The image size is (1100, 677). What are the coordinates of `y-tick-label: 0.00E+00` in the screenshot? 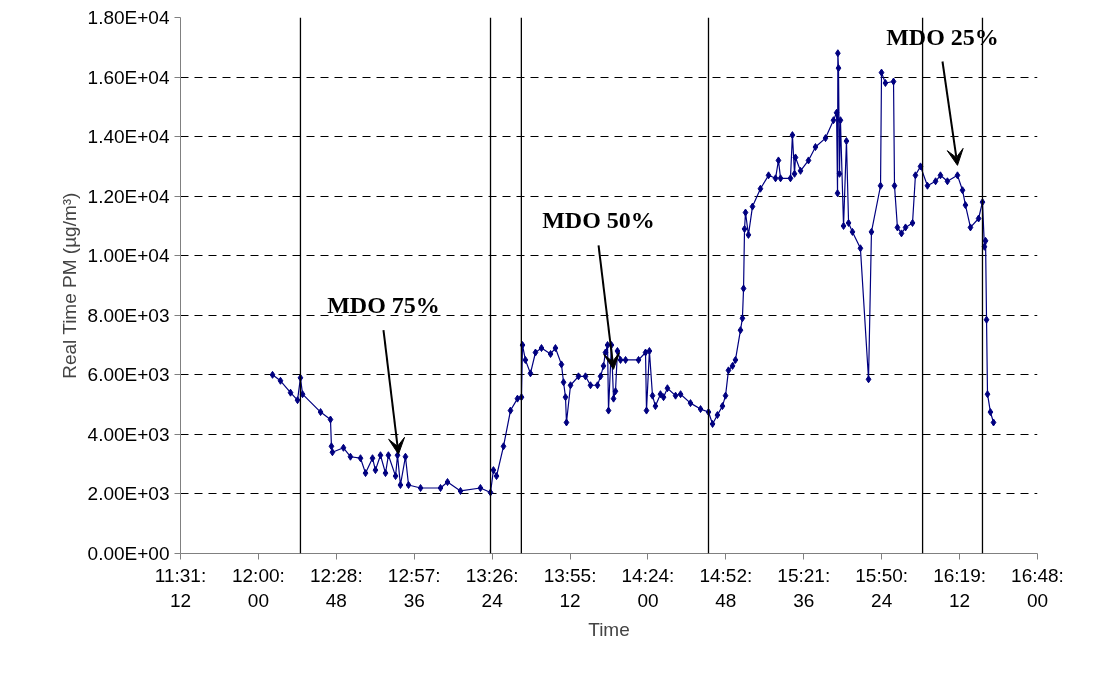 It's located at (128, 553).